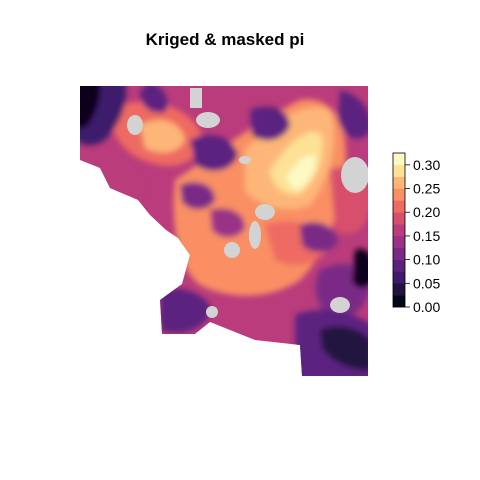  I want to click on legend-tick-label-1: 0.25, so click(426, 189).